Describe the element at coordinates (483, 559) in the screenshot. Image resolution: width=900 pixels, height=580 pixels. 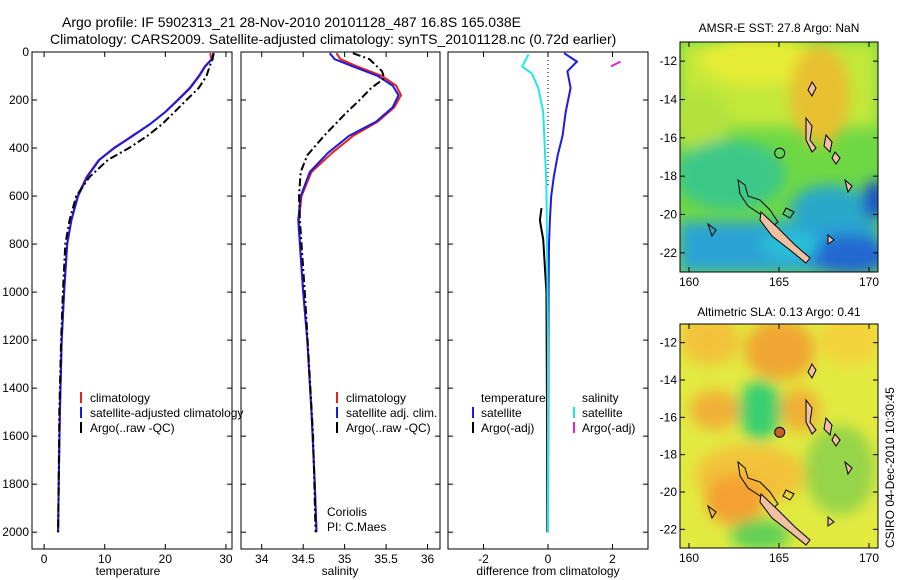
I see `x-tick-label: -2` at that location.